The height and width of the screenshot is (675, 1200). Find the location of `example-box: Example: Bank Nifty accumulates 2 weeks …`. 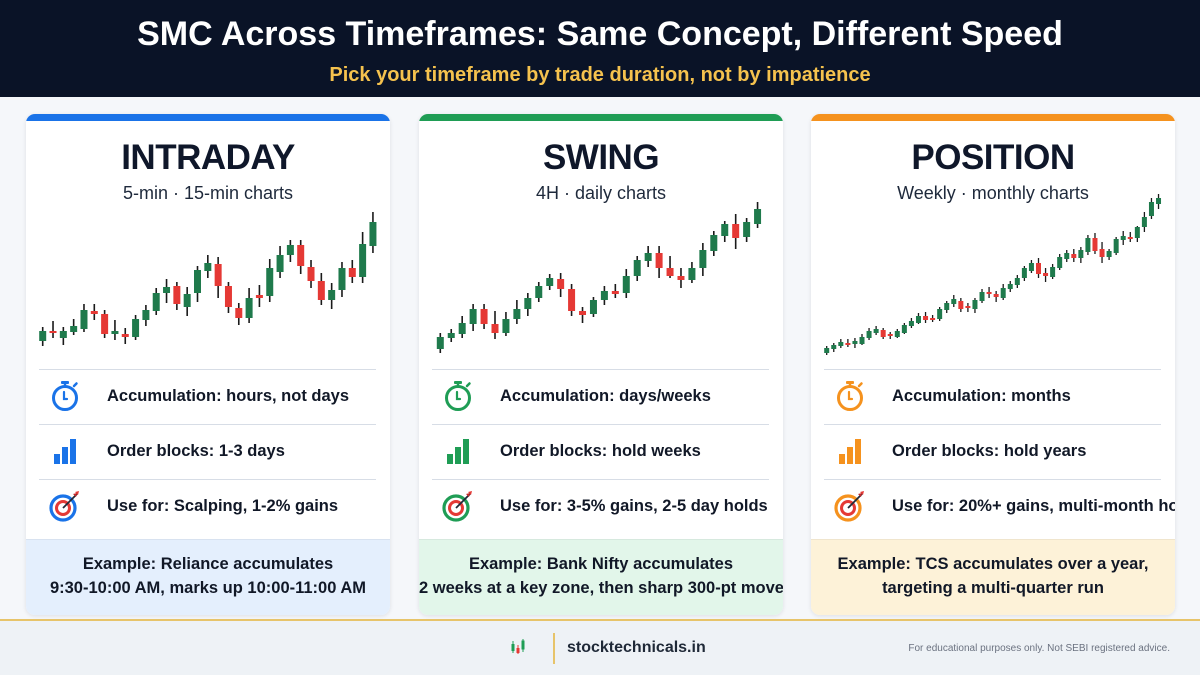

example-box: Example: Bank Nifty accumulates 2 weeks … is located at coordinates (601, 577).